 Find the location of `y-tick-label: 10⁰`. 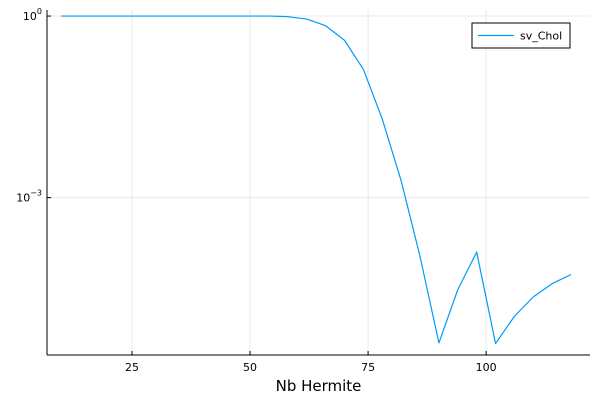

y-tick-label: 10⁰ is located at coordinates (32, 15).